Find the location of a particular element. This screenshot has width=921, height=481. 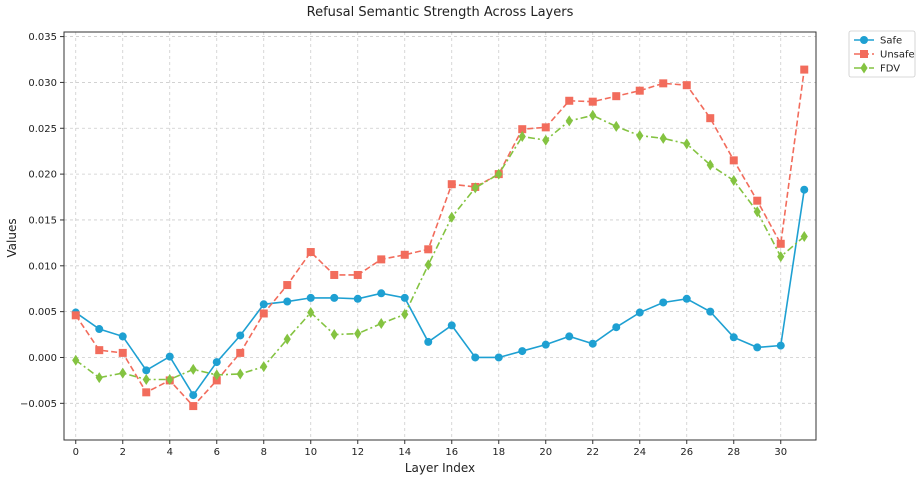

legend-item-unsafe: Unsafe is located at coordinates (884, 55).